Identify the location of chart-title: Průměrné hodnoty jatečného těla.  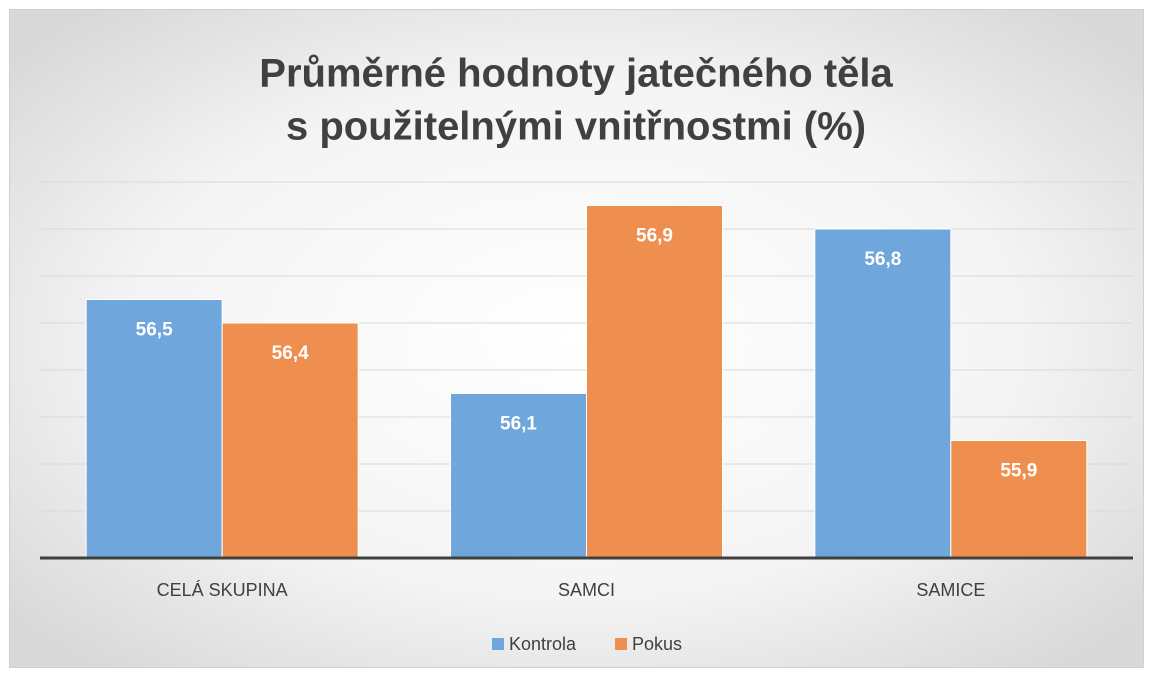
(576, 74).